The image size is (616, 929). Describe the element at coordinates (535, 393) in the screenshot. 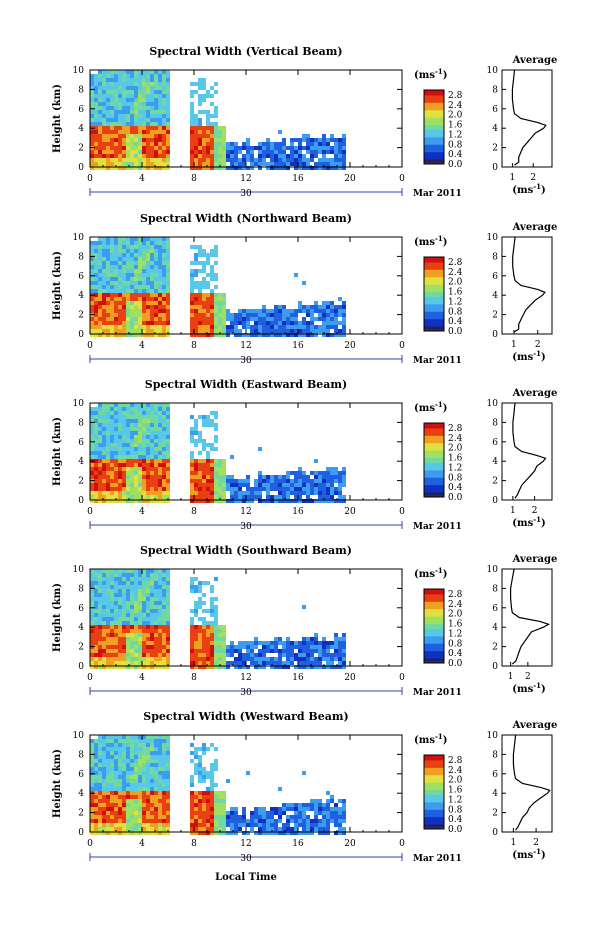

I see `profile-title: Average` at that location.